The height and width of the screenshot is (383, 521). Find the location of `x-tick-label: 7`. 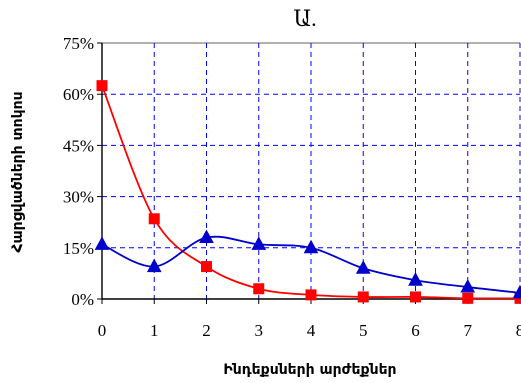

x-tick-label: 7 is located at coordinates (468, 330).